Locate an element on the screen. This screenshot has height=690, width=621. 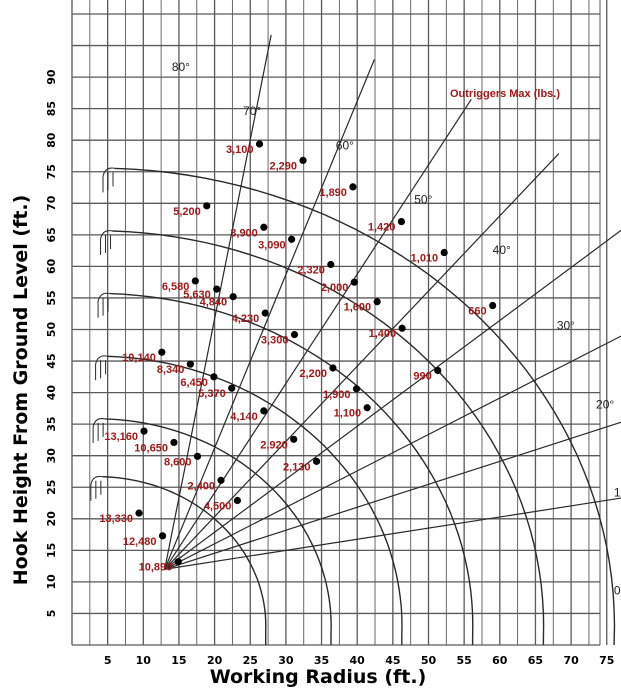
data-label: 2,320 is located at coordinates (311, 271).